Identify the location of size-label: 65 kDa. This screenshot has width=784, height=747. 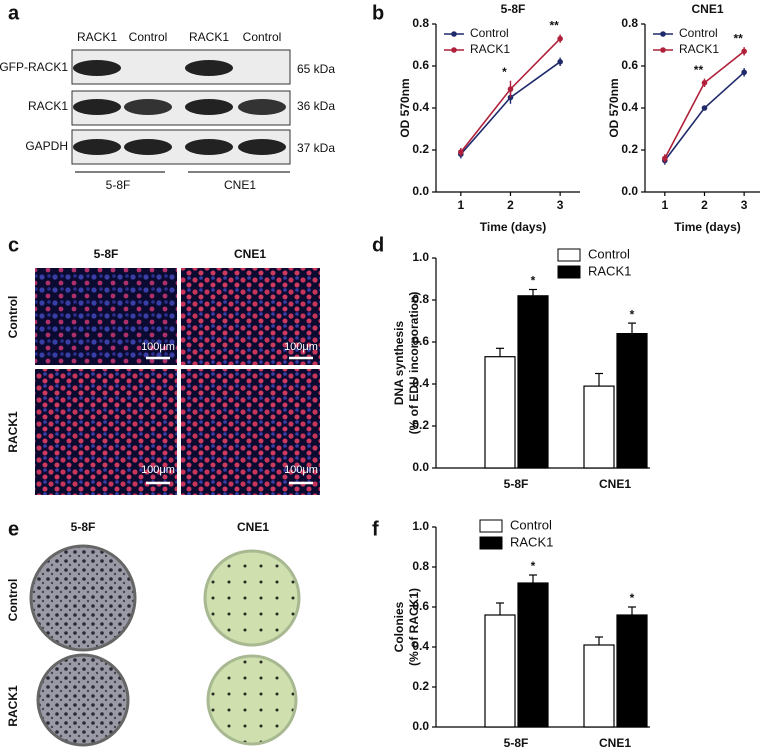
(316, 69).